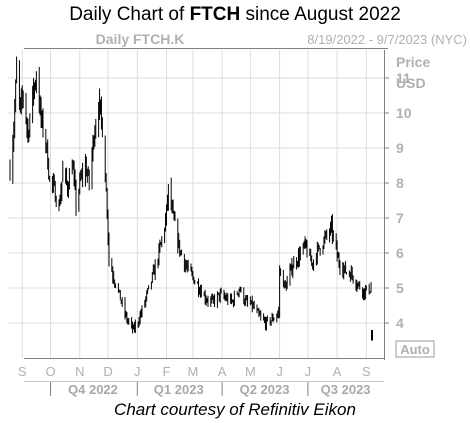 Image resolution: width=470 pixels, height=423 pixels. Describe the element at coordinates (387, 39) in the screenshot. I see `date-range-label: 8/19/2022 - 9/7/2023 (NYC)` at that location.